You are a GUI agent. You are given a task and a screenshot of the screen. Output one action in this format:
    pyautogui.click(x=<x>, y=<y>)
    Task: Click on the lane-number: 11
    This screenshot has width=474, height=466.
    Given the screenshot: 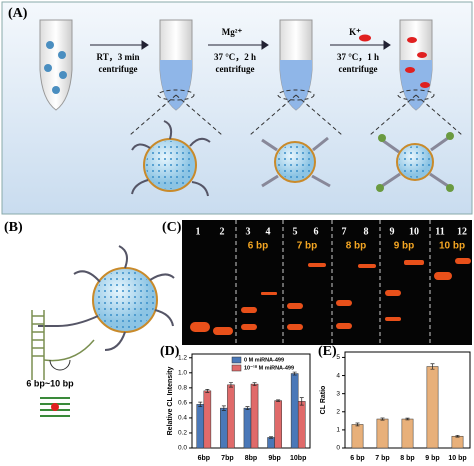 What is the action you would take?
    pyautogui.click(x=439, y=231)
    